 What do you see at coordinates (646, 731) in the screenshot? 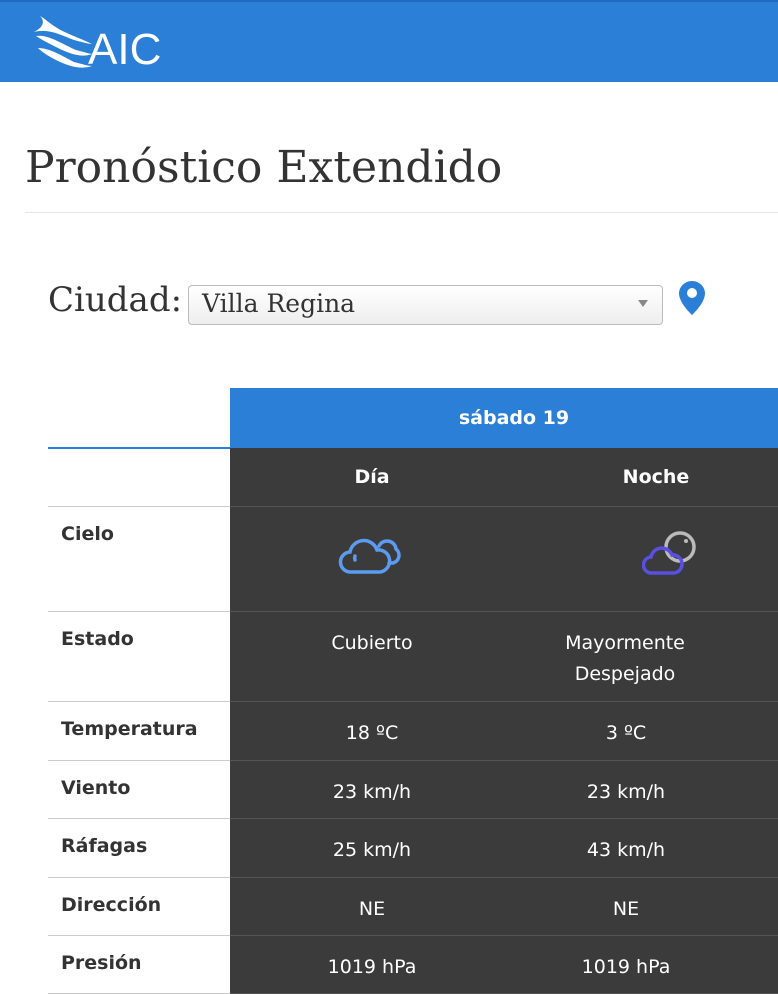
I see `cell-value: 3 ºC` at bounding box center [646, 731].